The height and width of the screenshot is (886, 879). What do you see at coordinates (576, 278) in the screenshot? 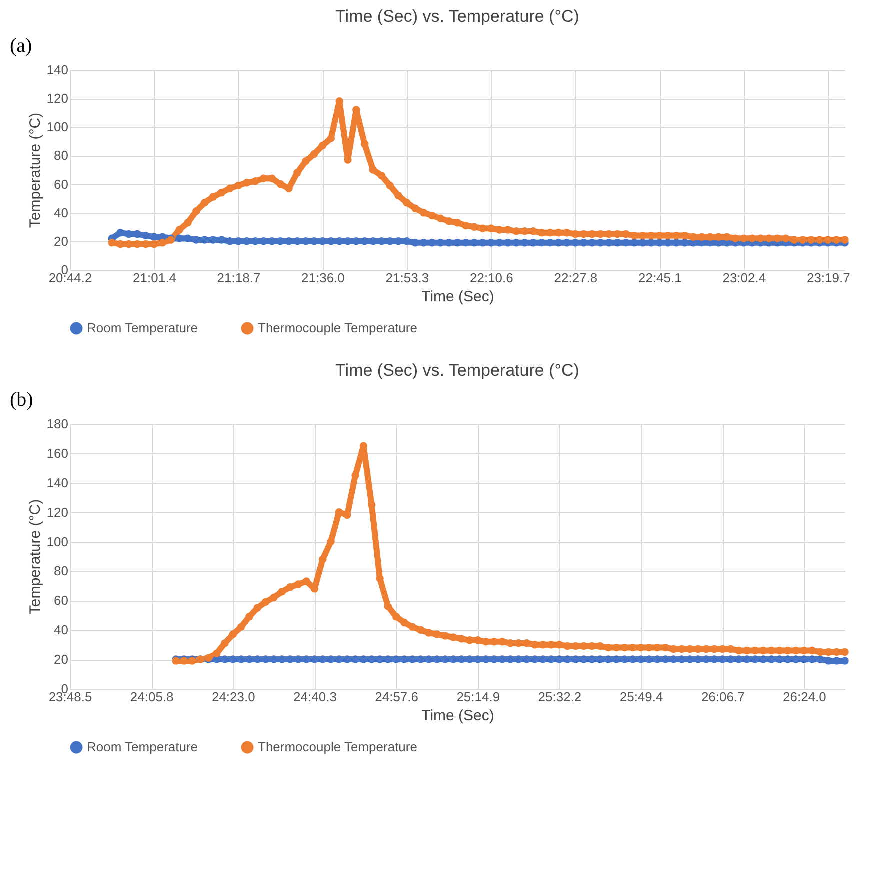
I see `x-tick-label: 22:27.8` at bounding box center [576, 278].